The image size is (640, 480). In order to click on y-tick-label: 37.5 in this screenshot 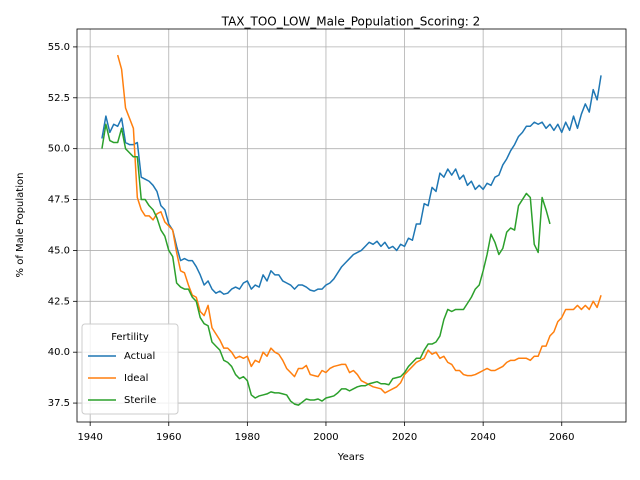, I will do `click(59, 403)`.